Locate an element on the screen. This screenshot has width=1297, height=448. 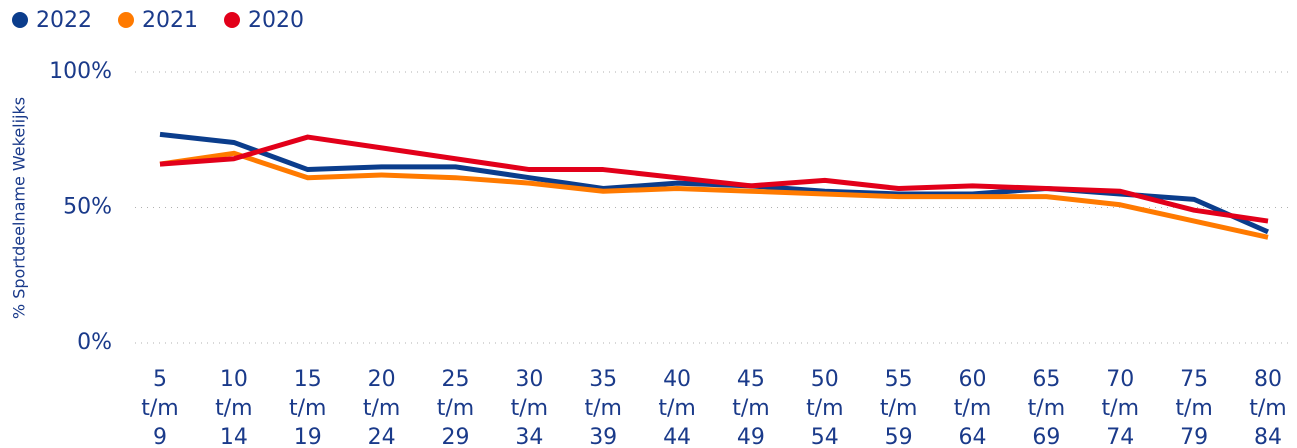
x-tick-label: 50 t/m 54 is located at coordinates (824, 407).